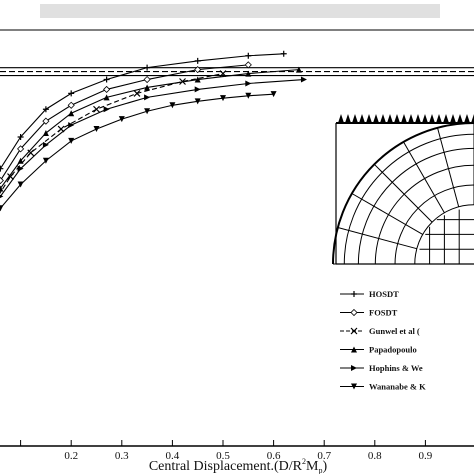  I want to click on legend-label: Wananabe & K, so click(397, 387).